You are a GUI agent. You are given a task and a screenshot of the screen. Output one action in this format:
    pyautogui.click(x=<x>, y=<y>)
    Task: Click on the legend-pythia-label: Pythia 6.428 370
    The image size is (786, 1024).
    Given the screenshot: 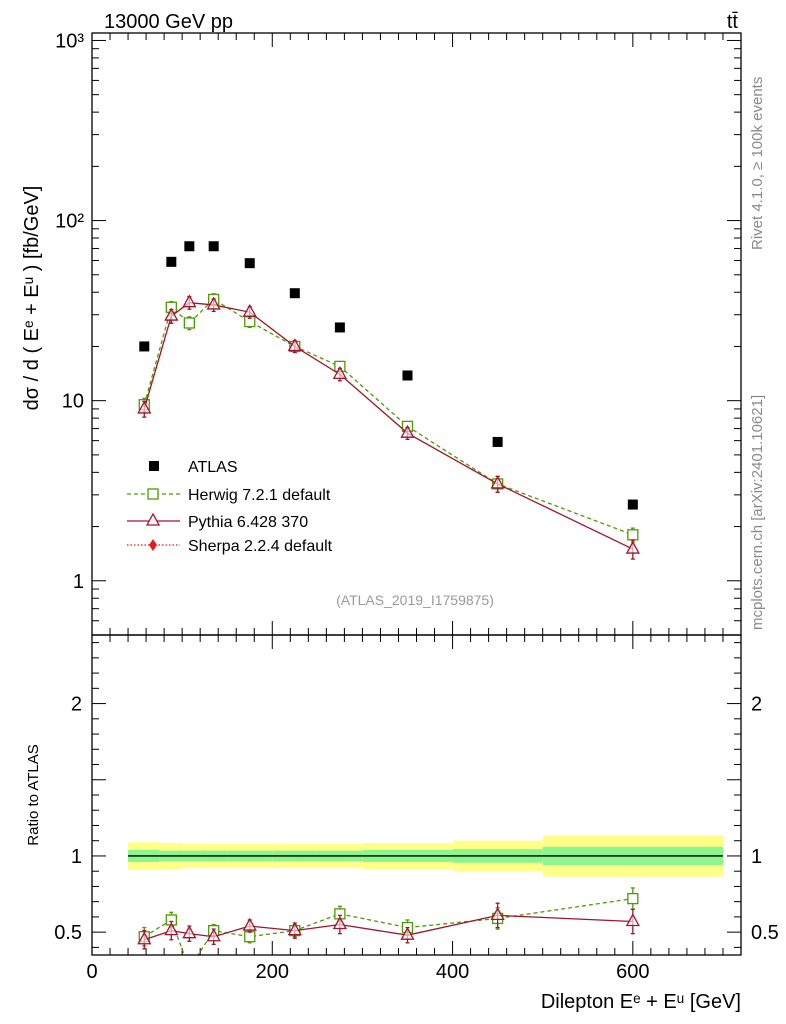 What is the action you would take?
    pyautogui.click(x=248, y=522)
    